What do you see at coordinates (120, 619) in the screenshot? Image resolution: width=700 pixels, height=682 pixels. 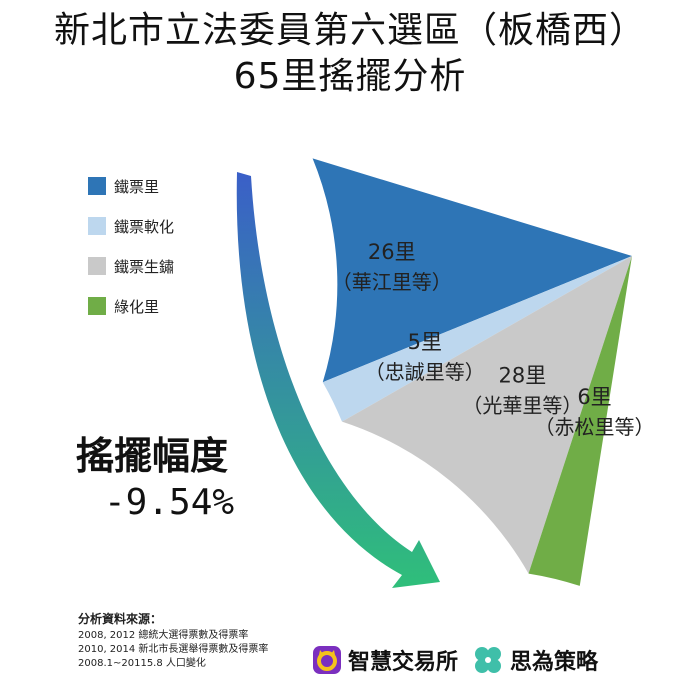 I see `source-title: 分析資料來源：` at bounding box center [120, 619].